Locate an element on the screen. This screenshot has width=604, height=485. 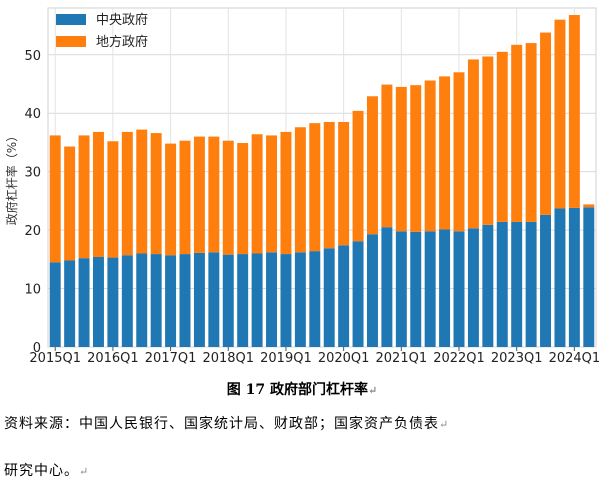
bar-local-2021Q2 is located at coordinates (416, 158).